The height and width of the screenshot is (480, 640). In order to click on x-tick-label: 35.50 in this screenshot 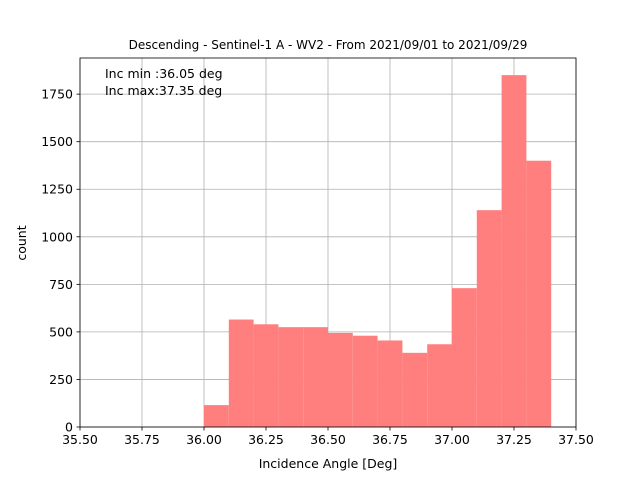, I will do `click(80, 439)`.